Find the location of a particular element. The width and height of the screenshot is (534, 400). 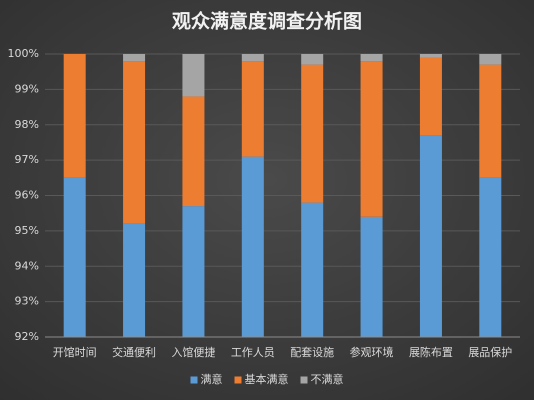

y-tick-label: 99% is located at coordinates (27, 88).